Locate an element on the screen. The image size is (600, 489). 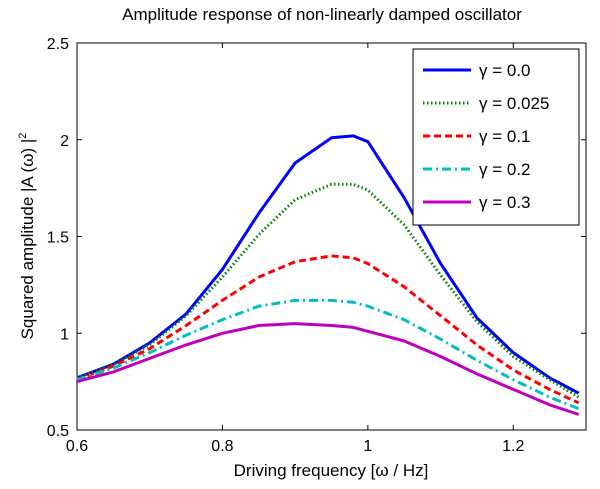
legend-label-2: γ = 0.1 is located at coordinates (505, 136).